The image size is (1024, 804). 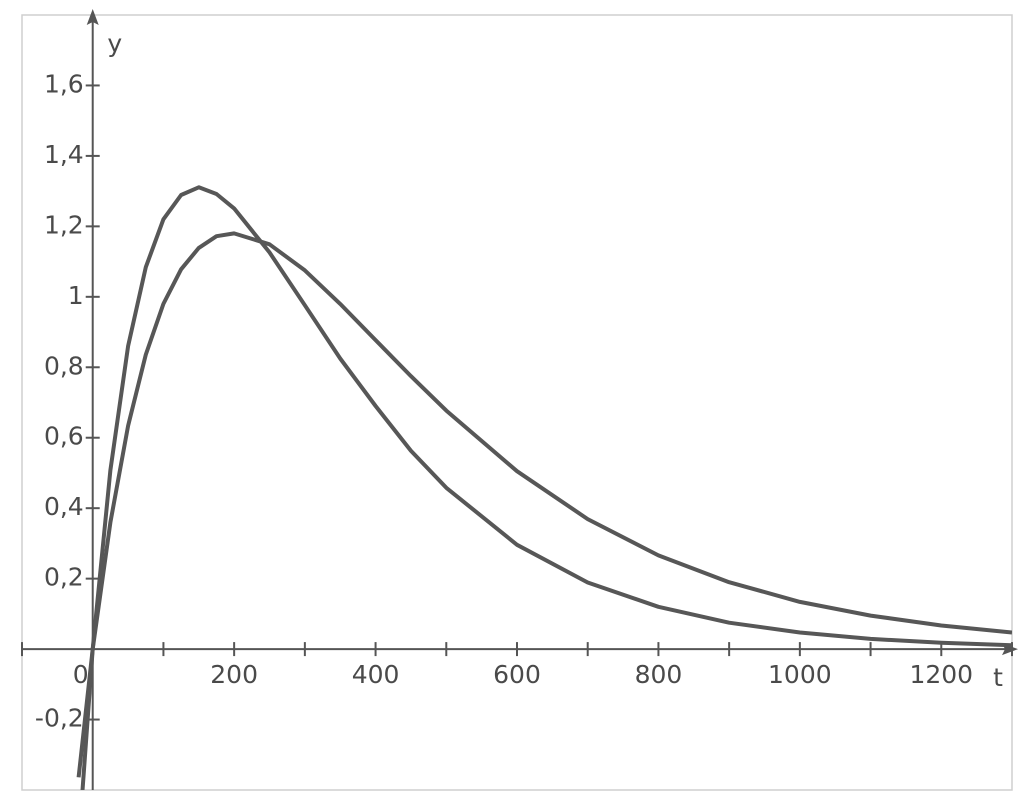 I want to click on x-tick-label: 200, so click(x=234, y=674).